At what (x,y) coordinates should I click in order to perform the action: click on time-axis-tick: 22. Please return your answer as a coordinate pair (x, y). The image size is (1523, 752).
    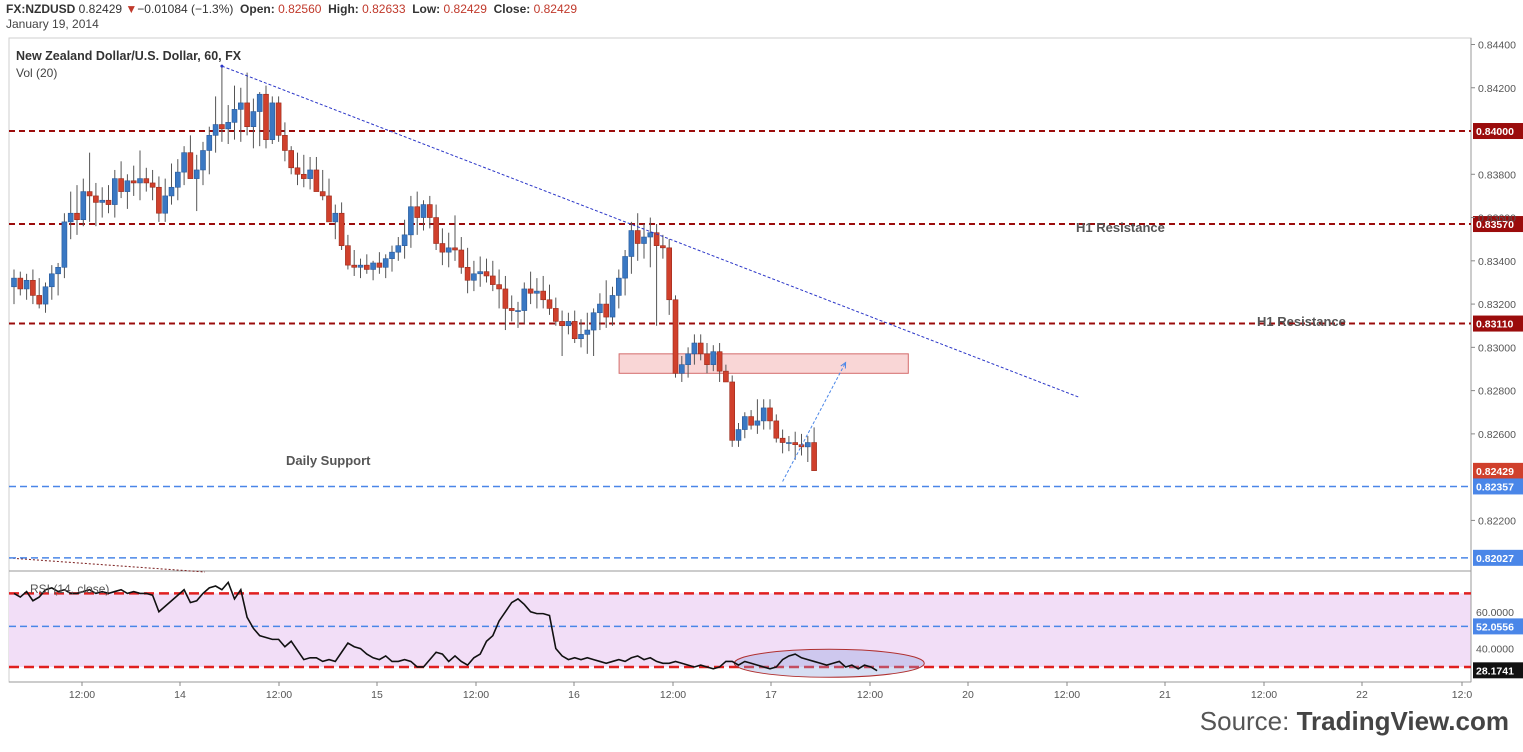
    Looking at the image, I should click on (1362, 694).